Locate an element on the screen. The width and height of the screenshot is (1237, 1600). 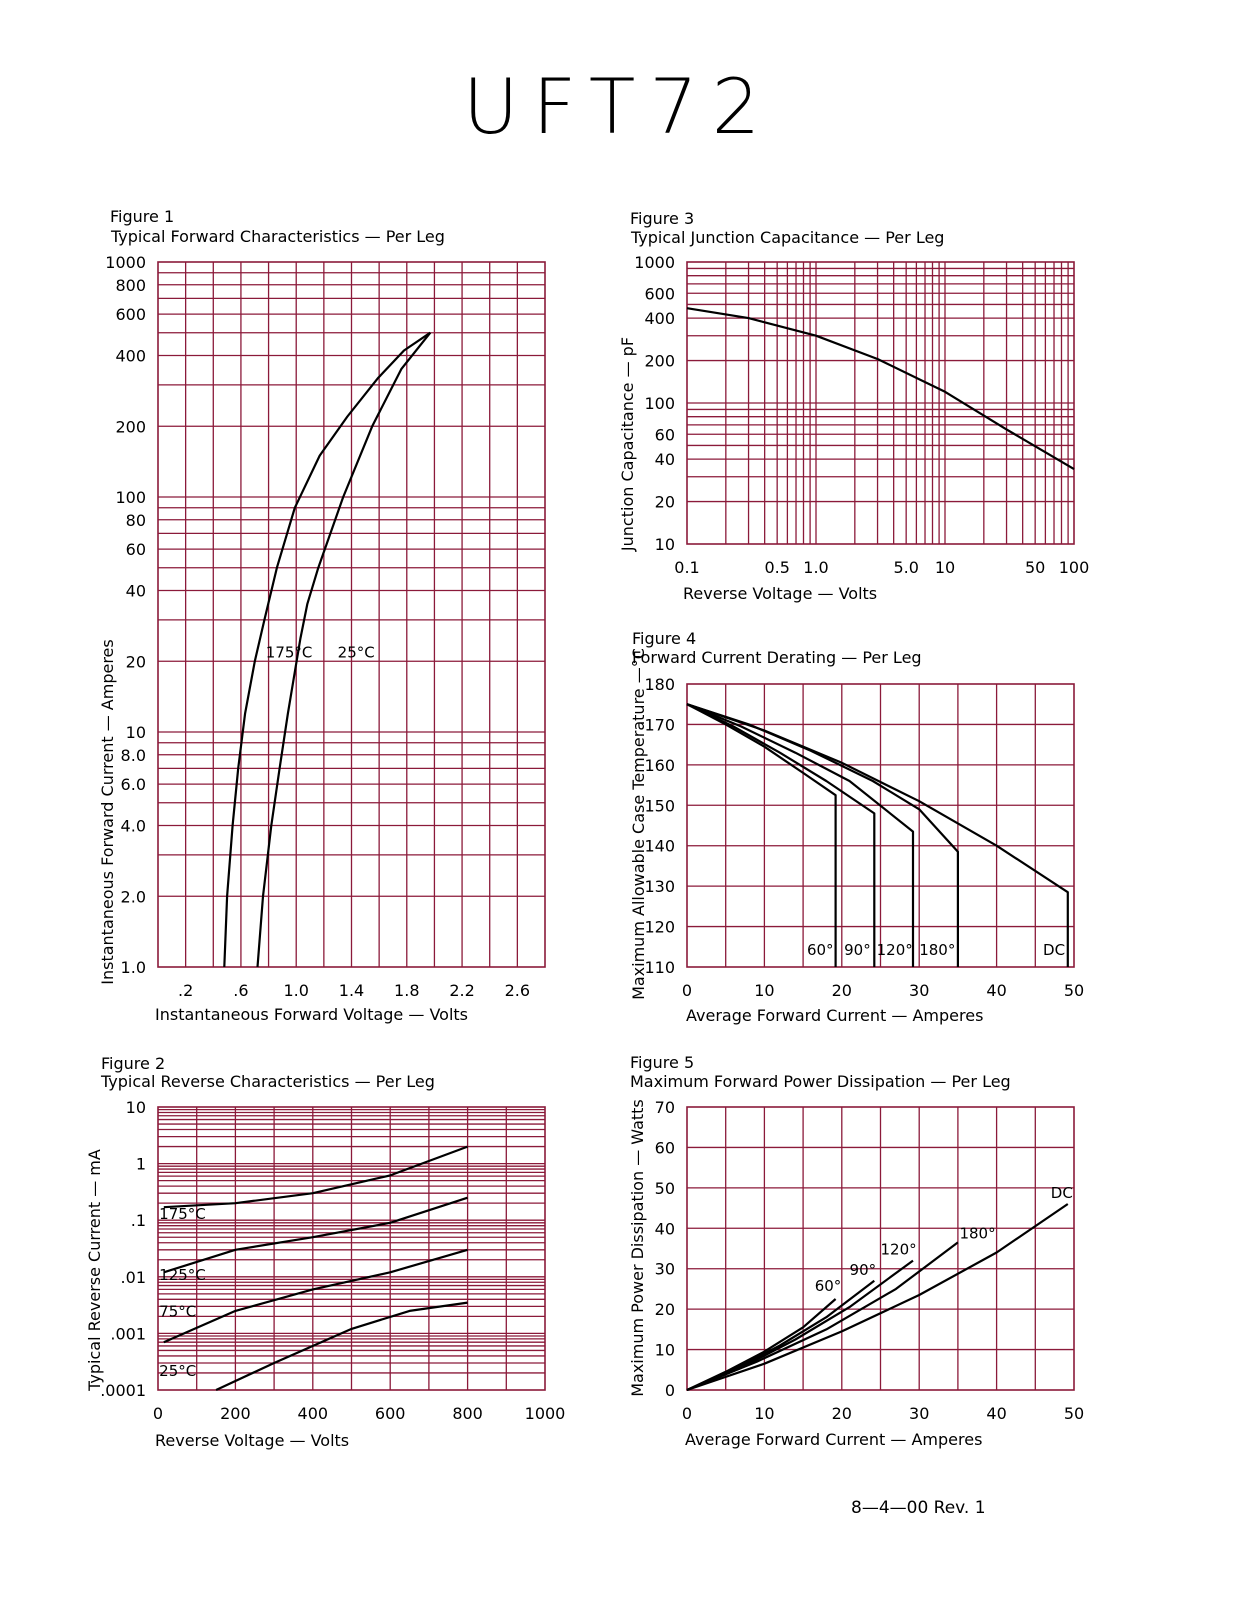
curve-annotation: 90° is located at coordinates (863, 1270).